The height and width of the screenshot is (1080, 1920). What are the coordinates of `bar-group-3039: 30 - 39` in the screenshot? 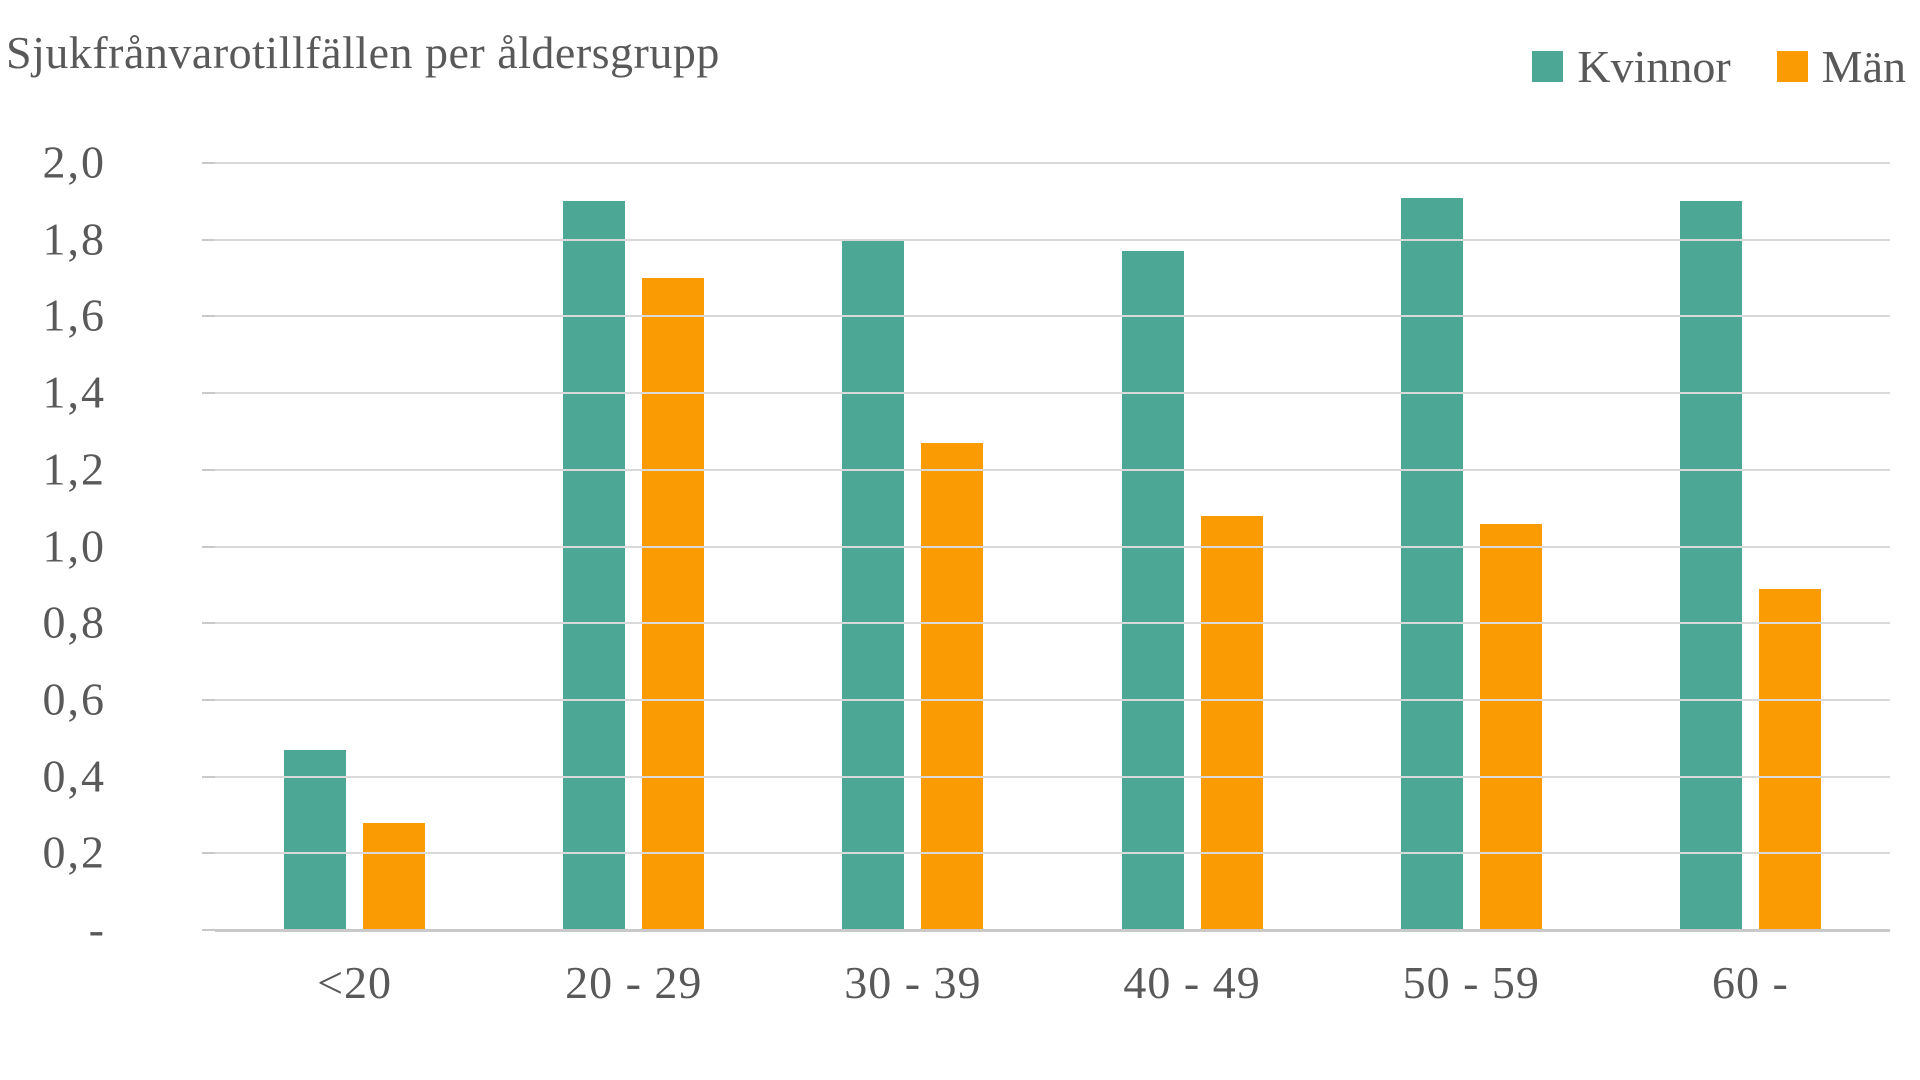 It's located at (912, 585).